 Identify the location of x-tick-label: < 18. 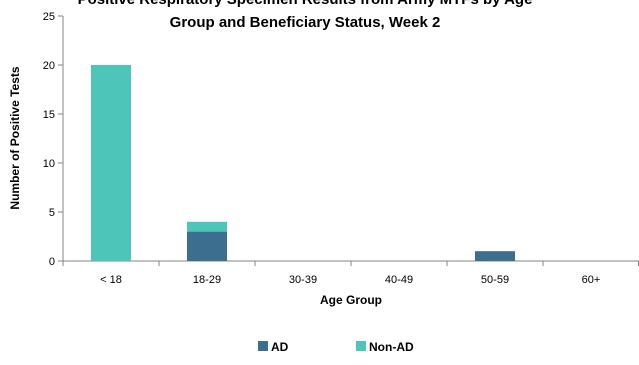
(111, 280).